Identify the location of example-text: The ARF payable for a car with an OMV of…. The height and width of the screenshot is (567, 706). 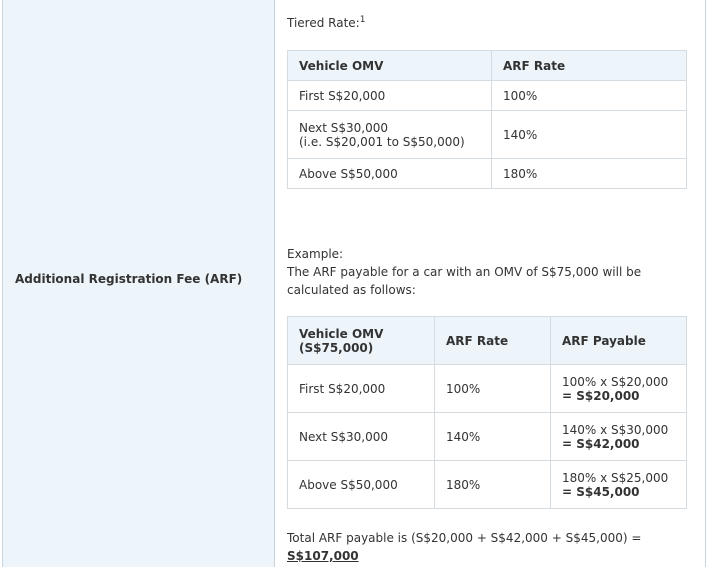
(464, 281).